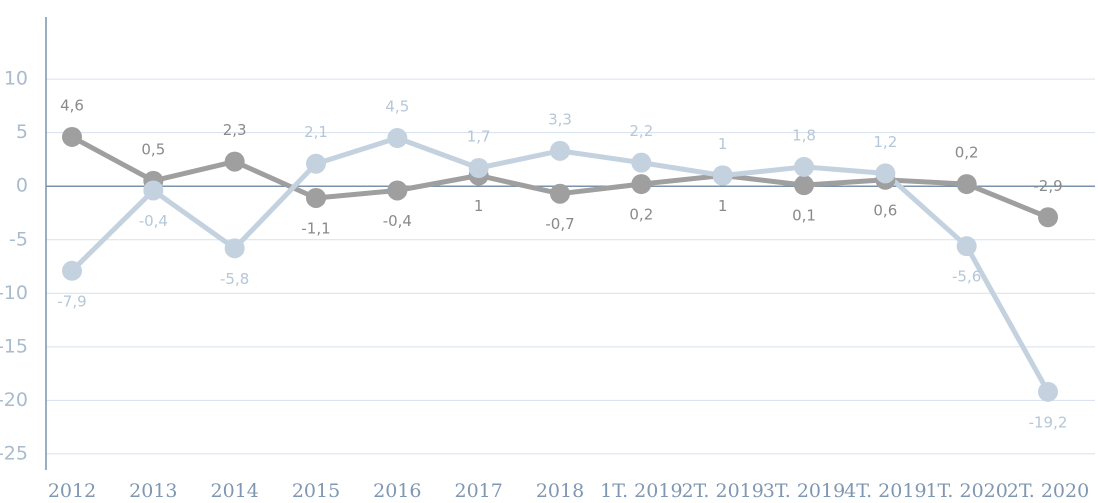 The height and width of the screenshot is (503, 1098). What do you see at coordinates (315, 228) in the screenshot?
I see `value-label: -1,1` at bounding box center [315, 228].